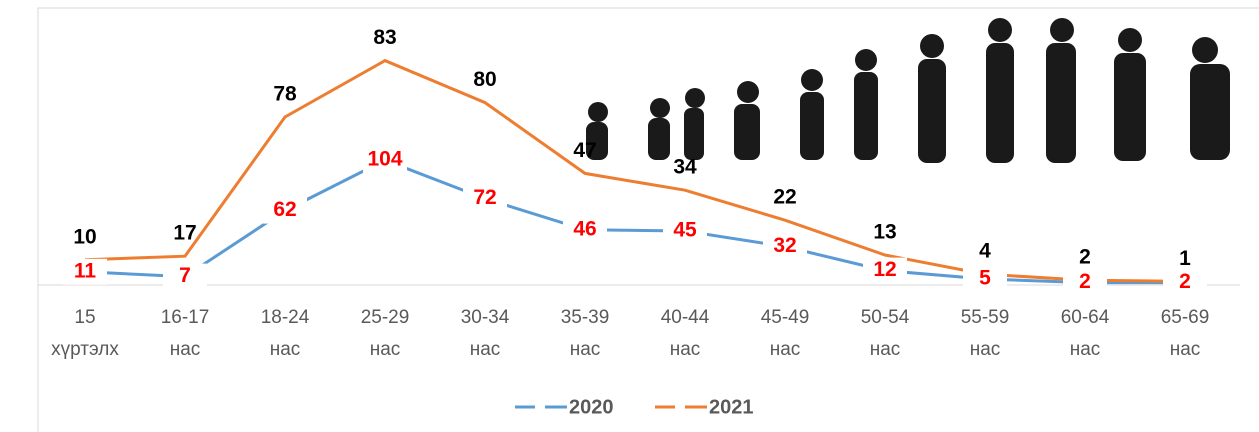 The width and height of the screenshot is (1259, 432). What do you see at coordinates (484, 79) in the screenshot?
I see `data-label: 80` at bounding box center [484, 79].